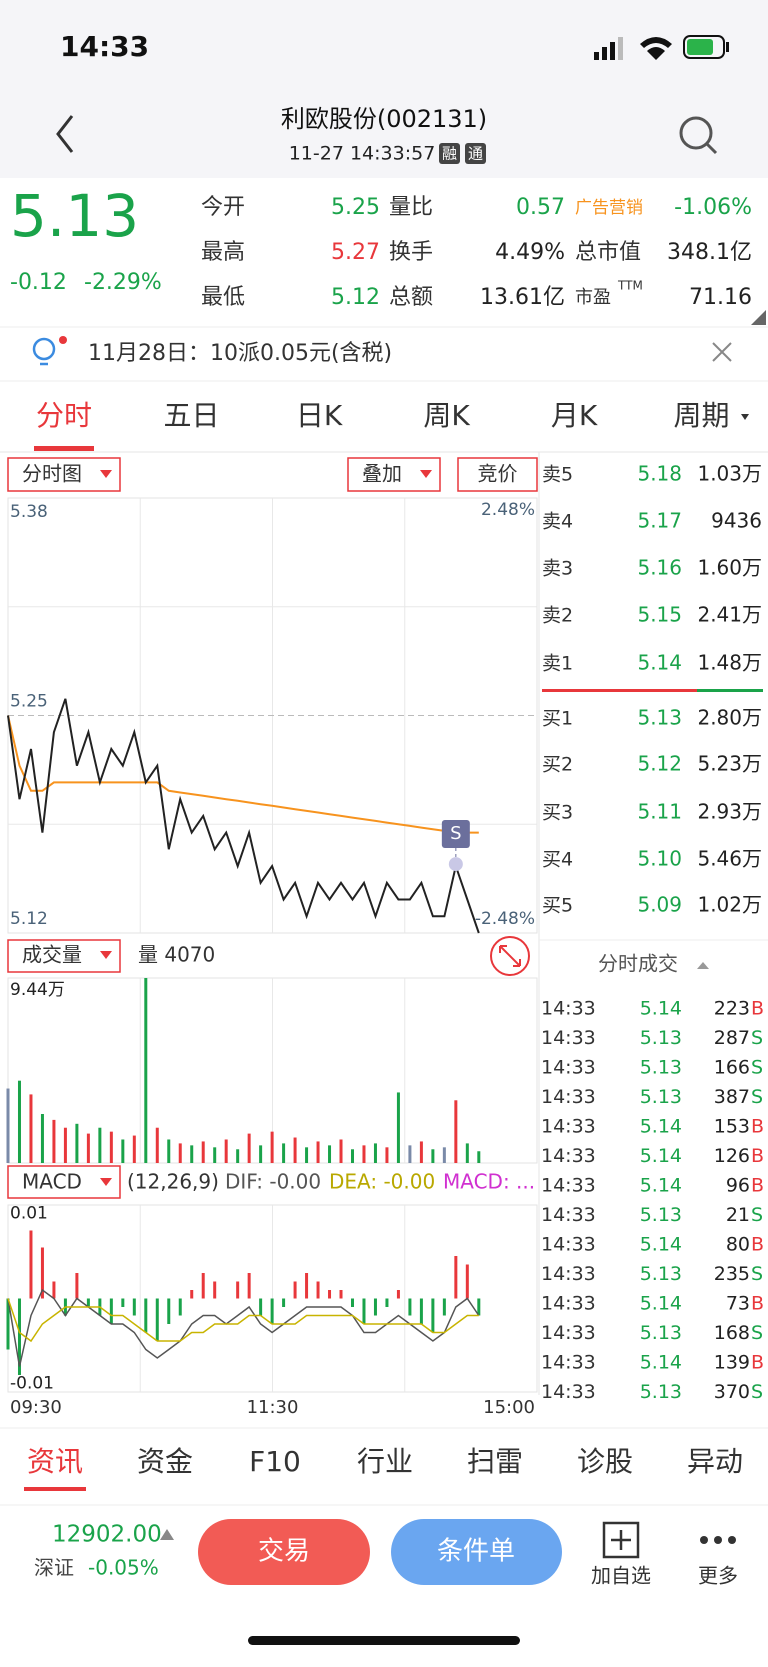 This screenshot has height=1667, width=768. Describe the element at coordinates (659, 859) in the screenshot. I see `book-price: 5.10` at that location.